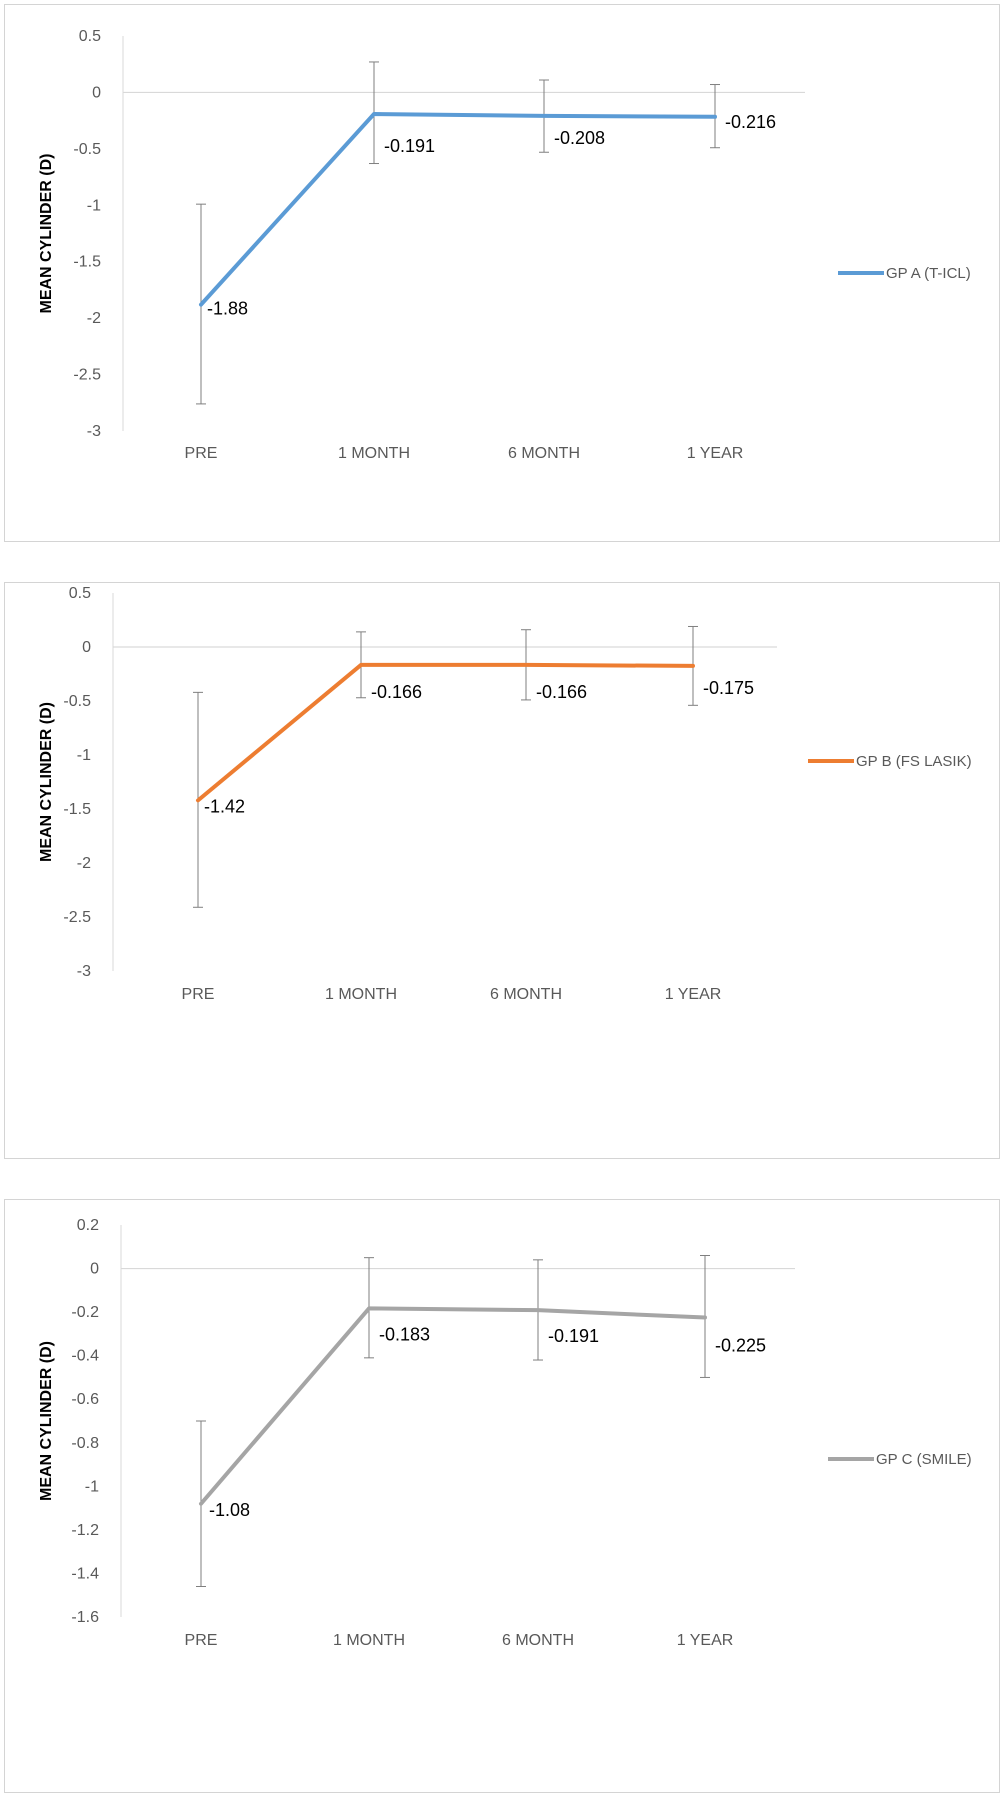 This screenshot has height=1796, width=1000. I want to click on y-tick-label: -0.6, so click(85, 1399).